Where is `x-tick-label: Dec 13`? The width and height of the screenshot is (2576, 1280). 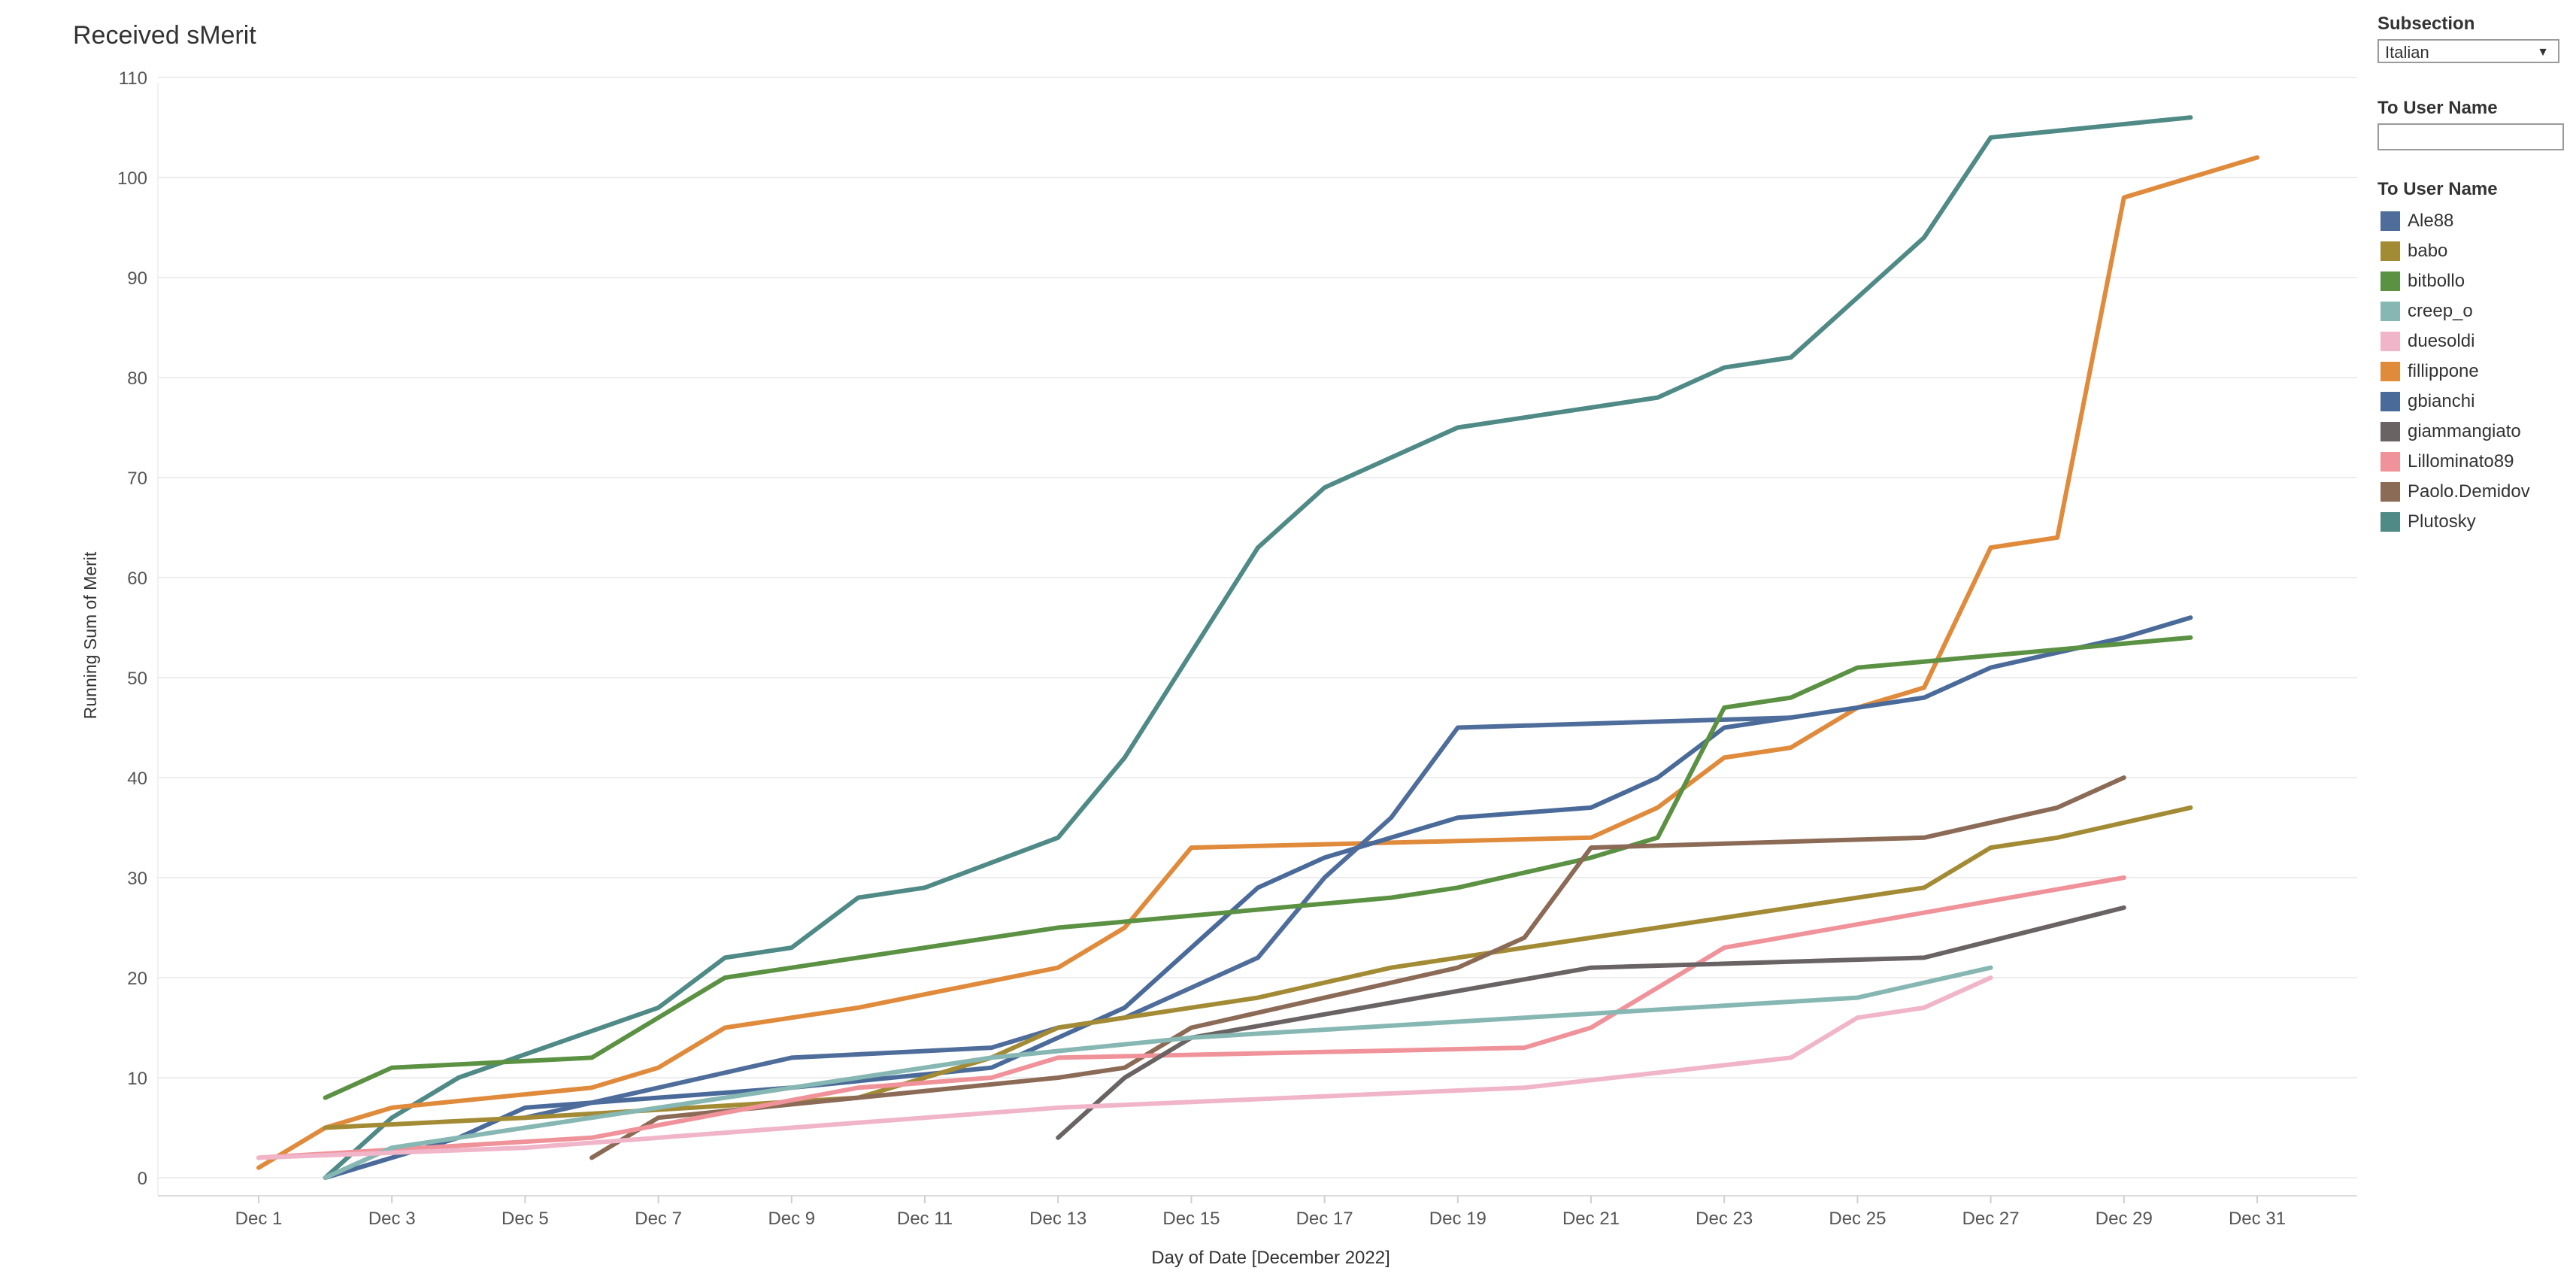 x-tick-label: Dec 13 is located at coordinates (1057, 1219).